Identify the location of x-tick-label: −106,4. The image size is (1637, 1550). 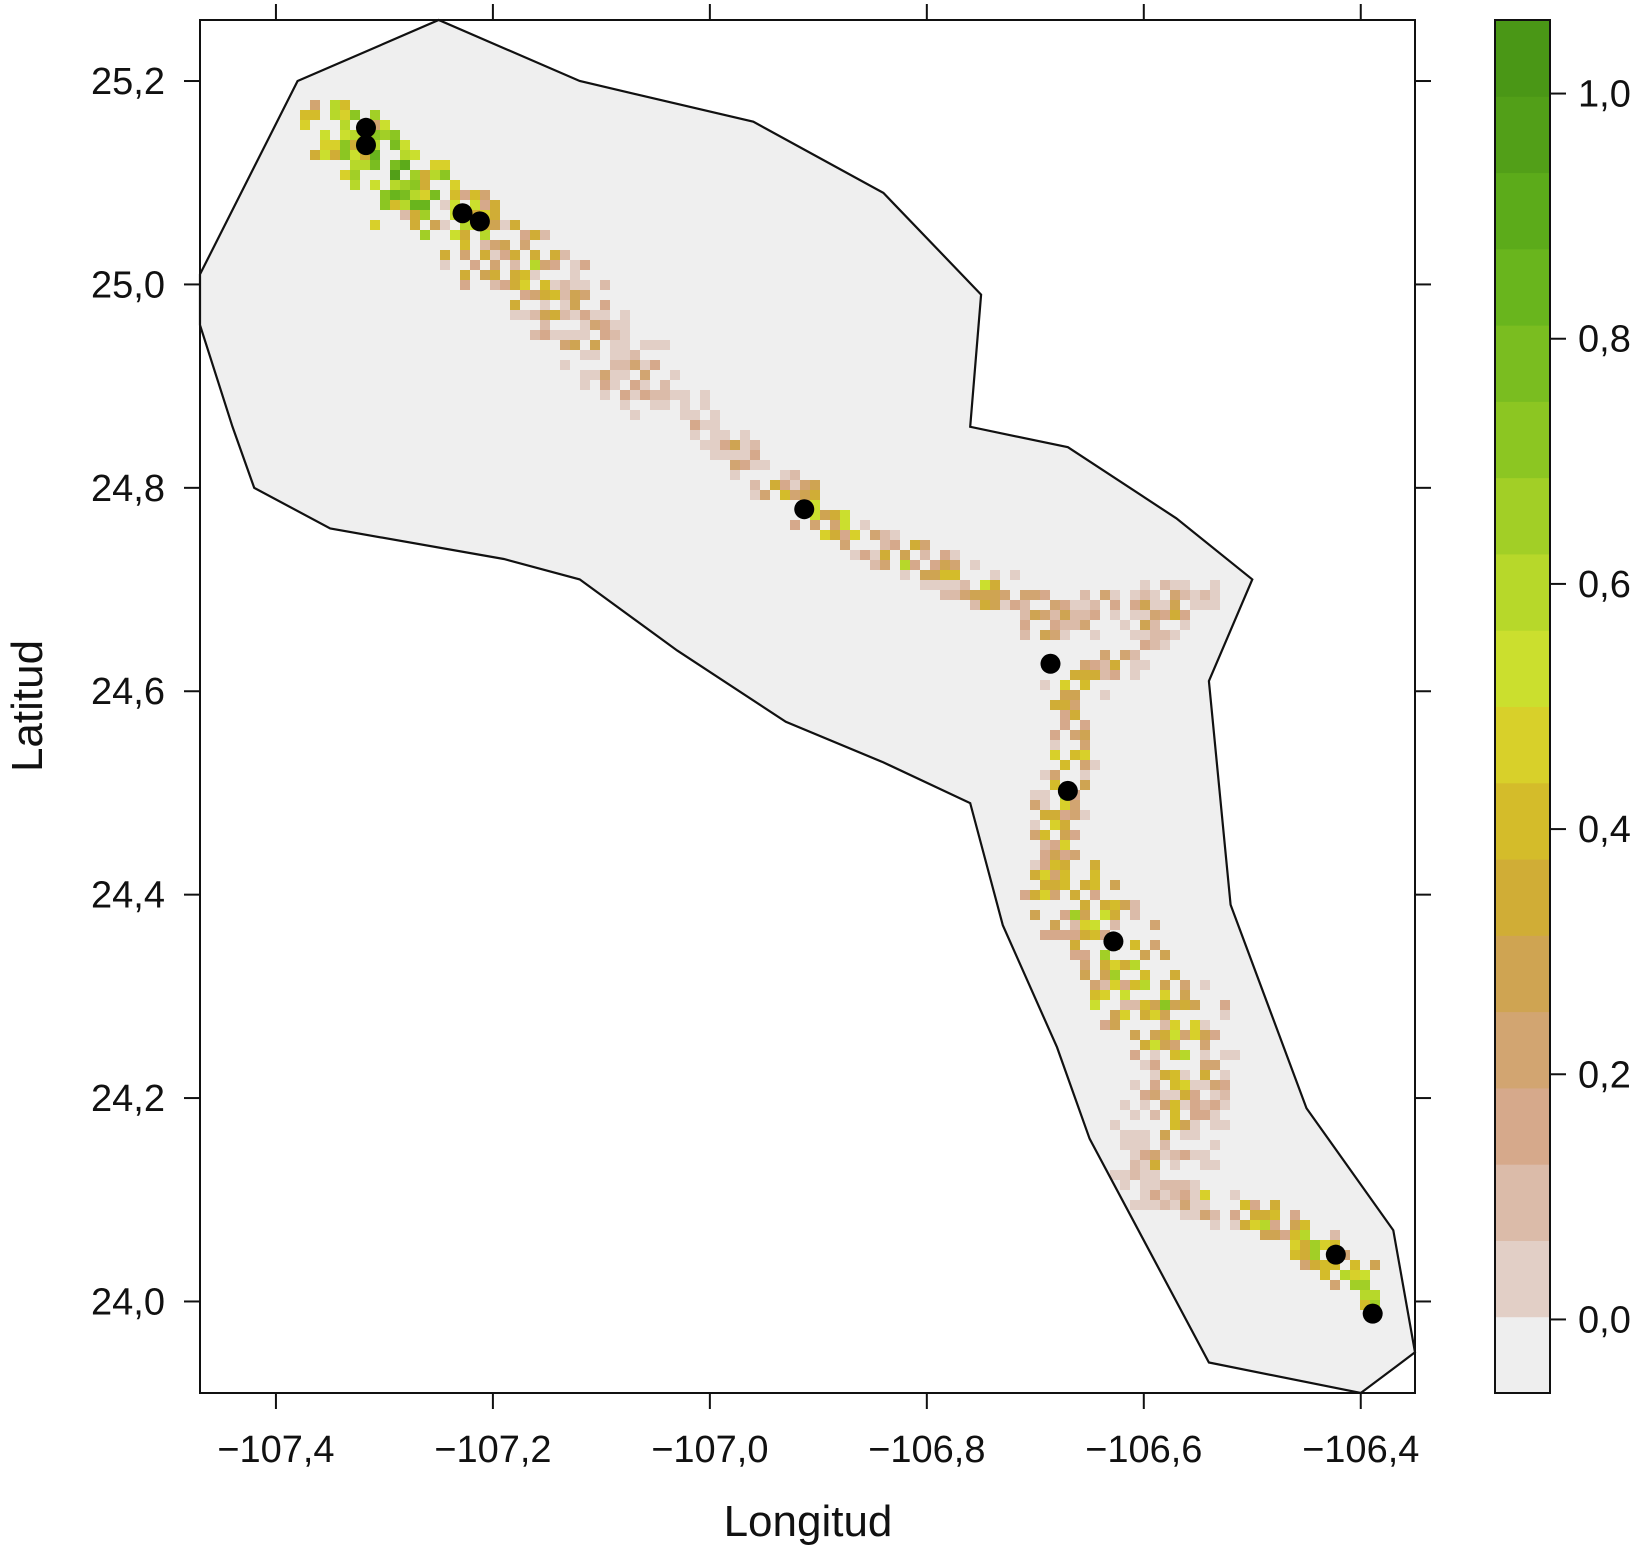
(1360, 1450).